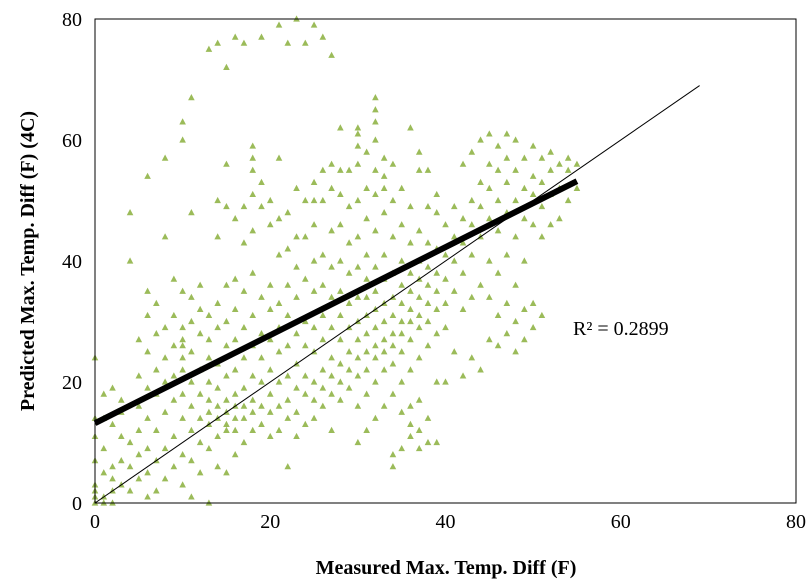 The height and width of the screenshot is (579, 812). I want to click on r-squared-annotation: R² = 0.2899, so click(621, 329).